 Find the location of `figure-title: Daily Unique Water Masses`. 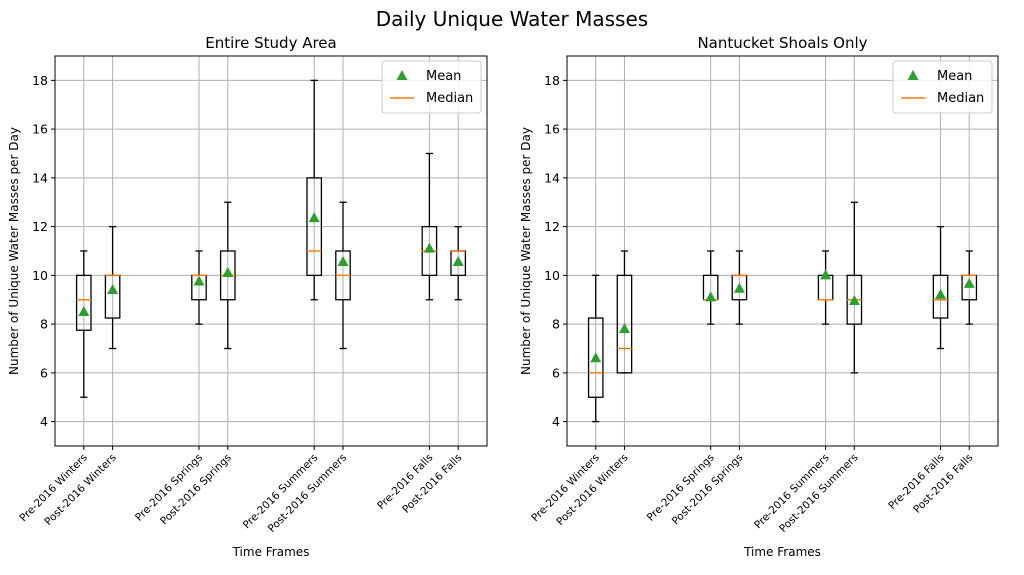

figure-title: Daily Unique Water Masses is located at coordinates (512, 19).